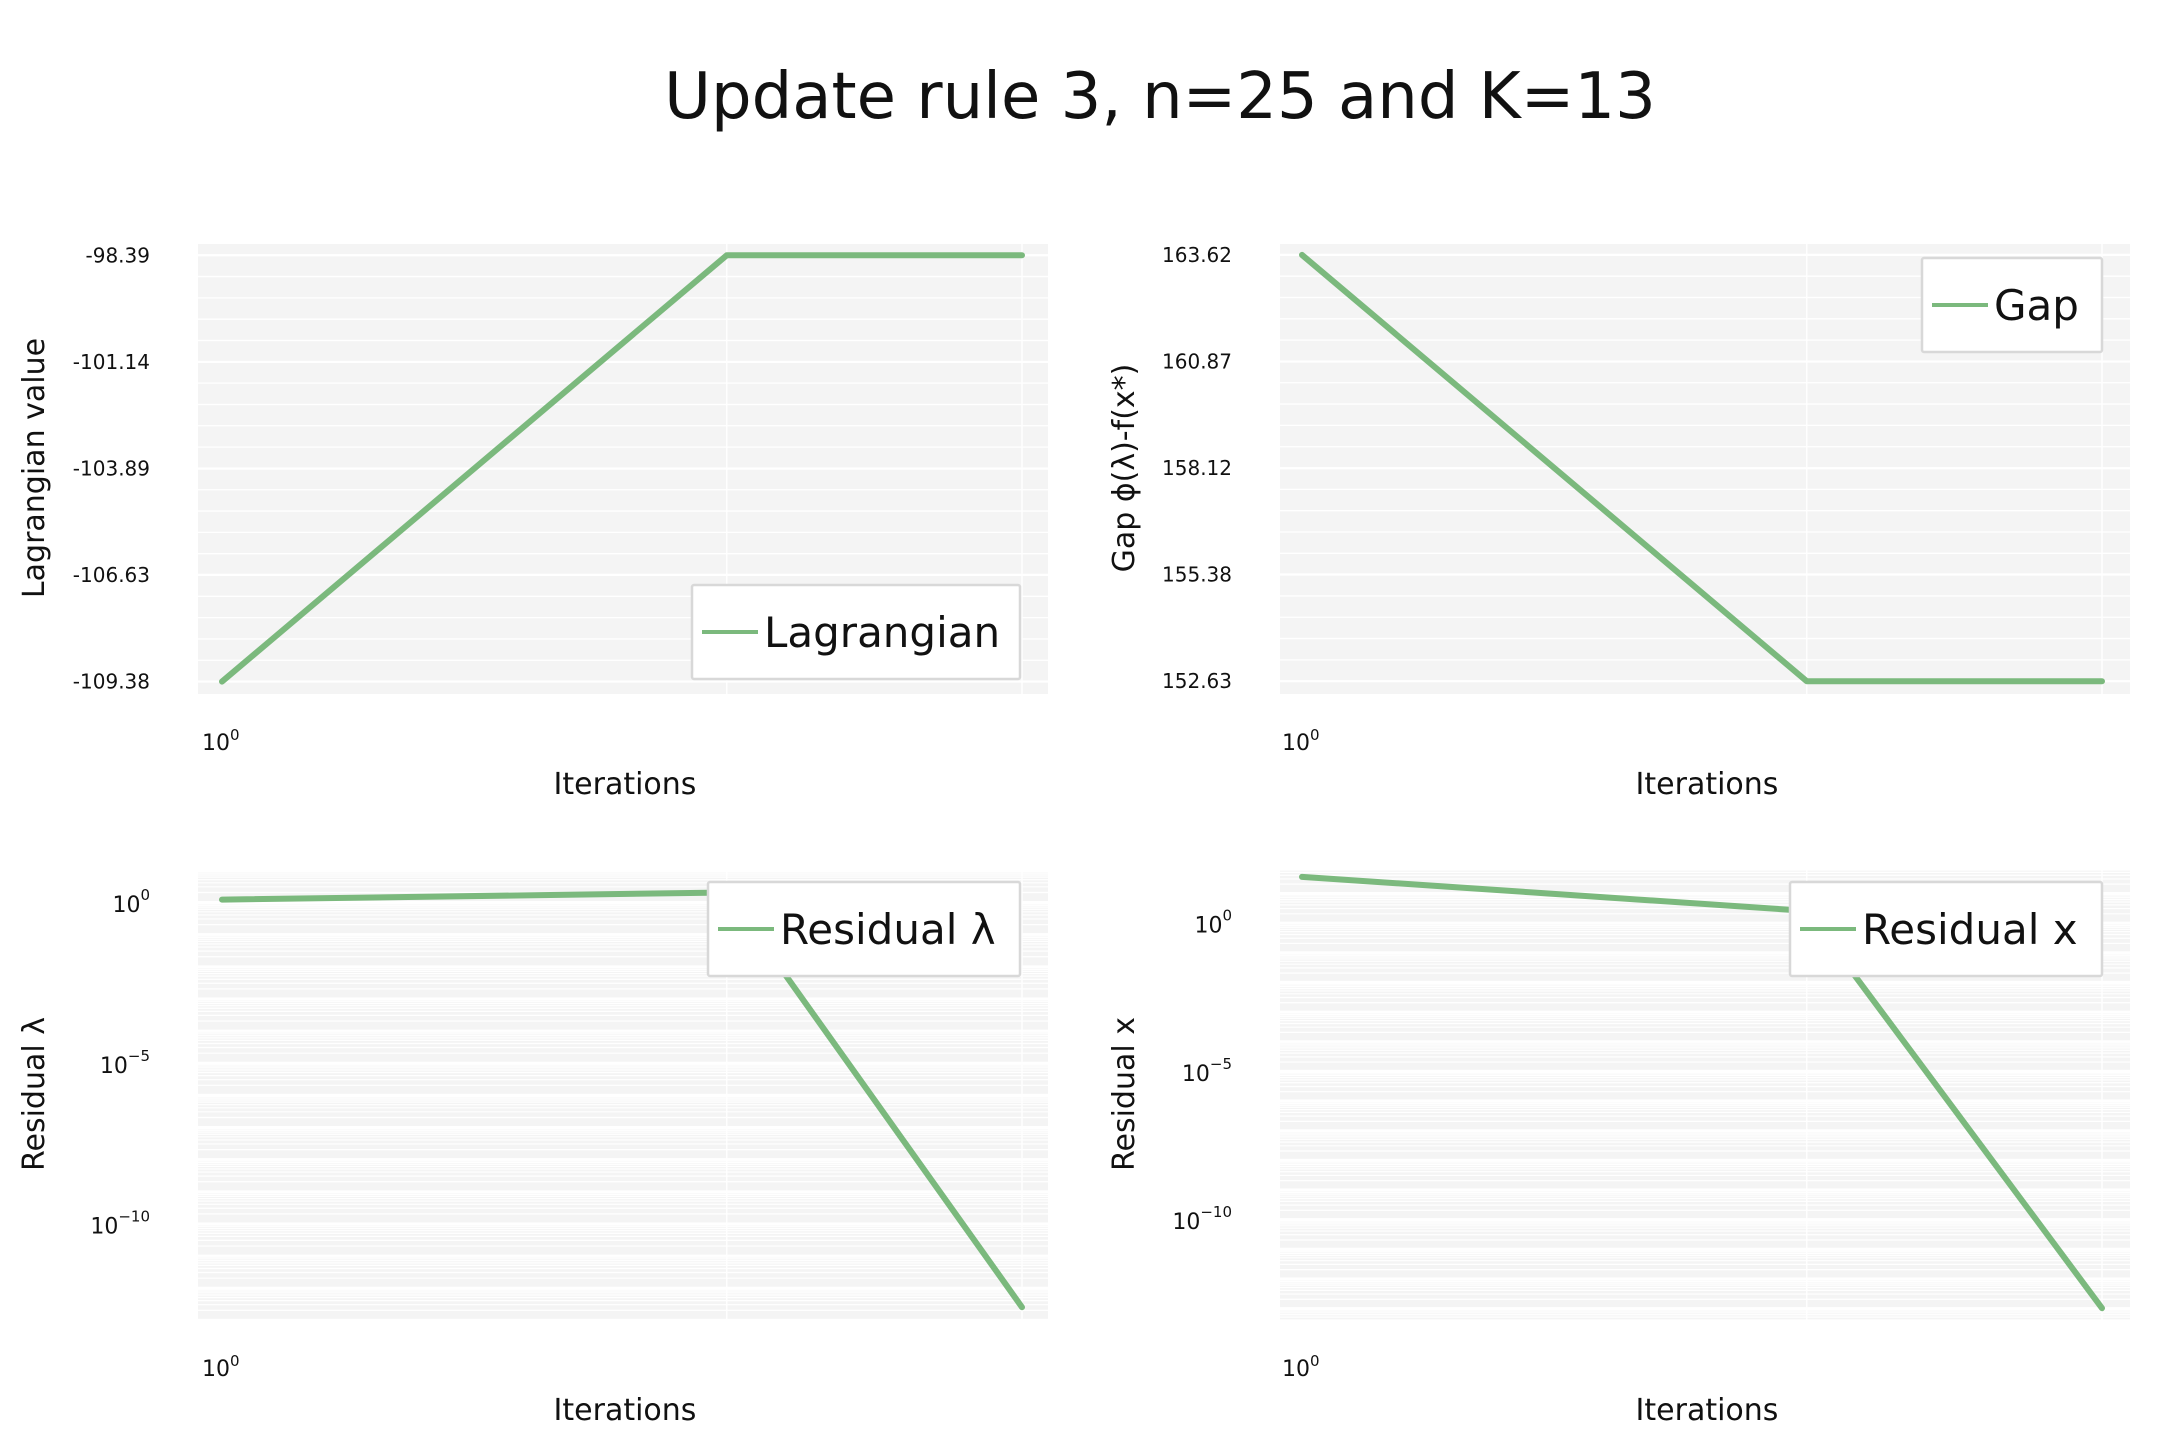  Describe the element at coordinates (882, 632) in the screenshot. I see `legend-label: Lagrangian` at that location.